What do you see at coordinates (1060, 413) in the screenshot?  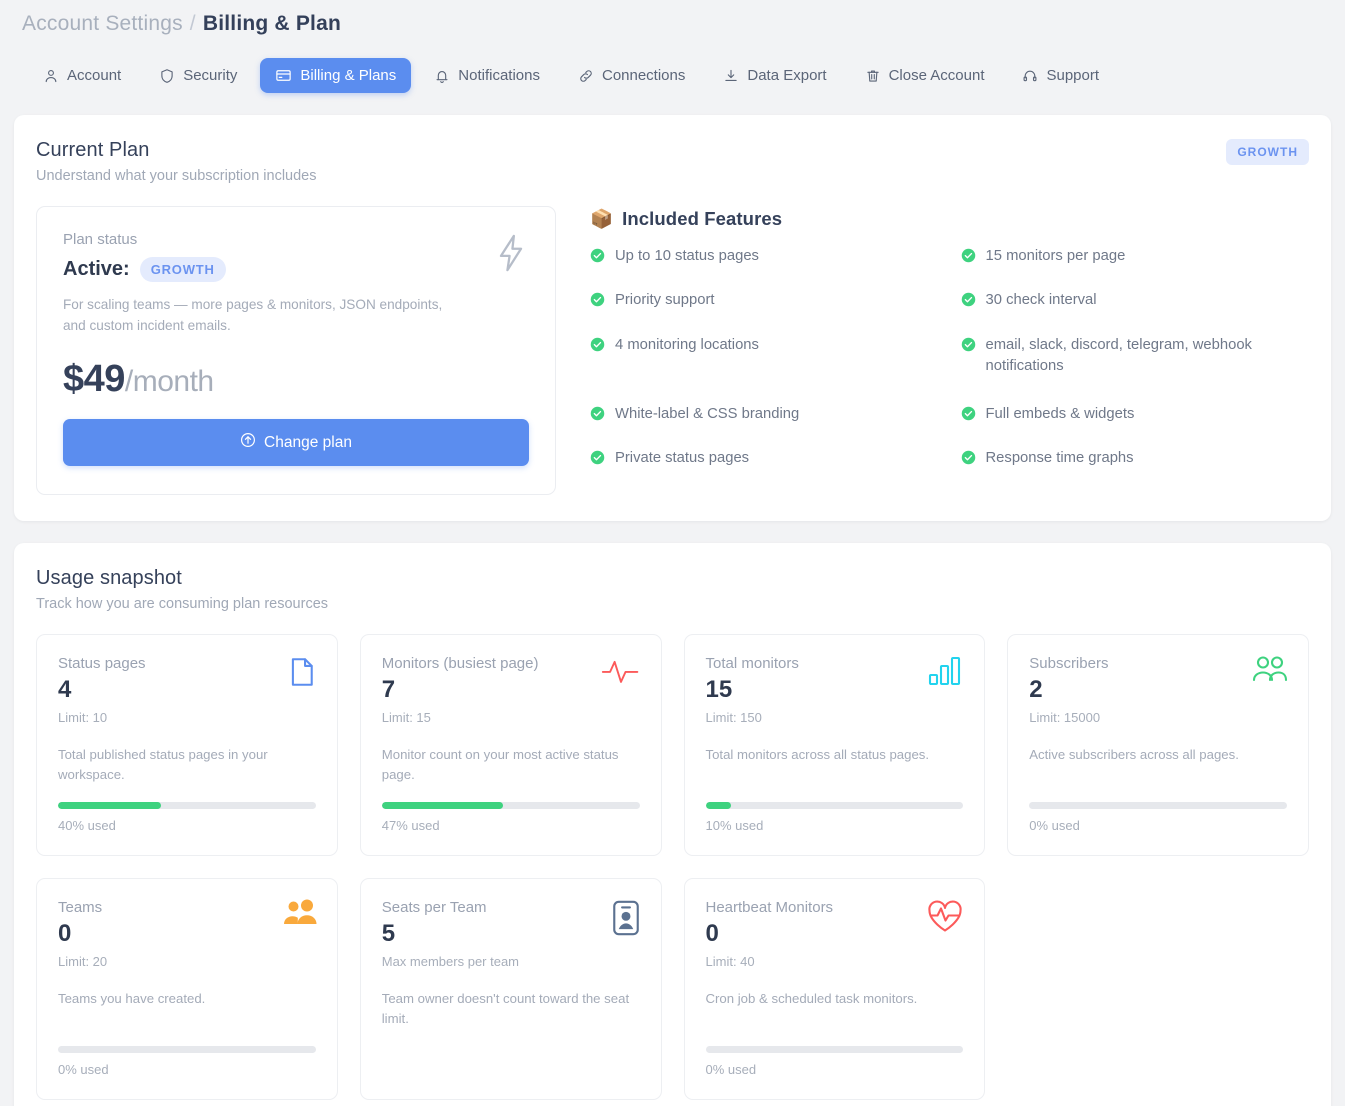 I see `feature-label: Full embeds & widgets` at bounding box center [1060, 413].